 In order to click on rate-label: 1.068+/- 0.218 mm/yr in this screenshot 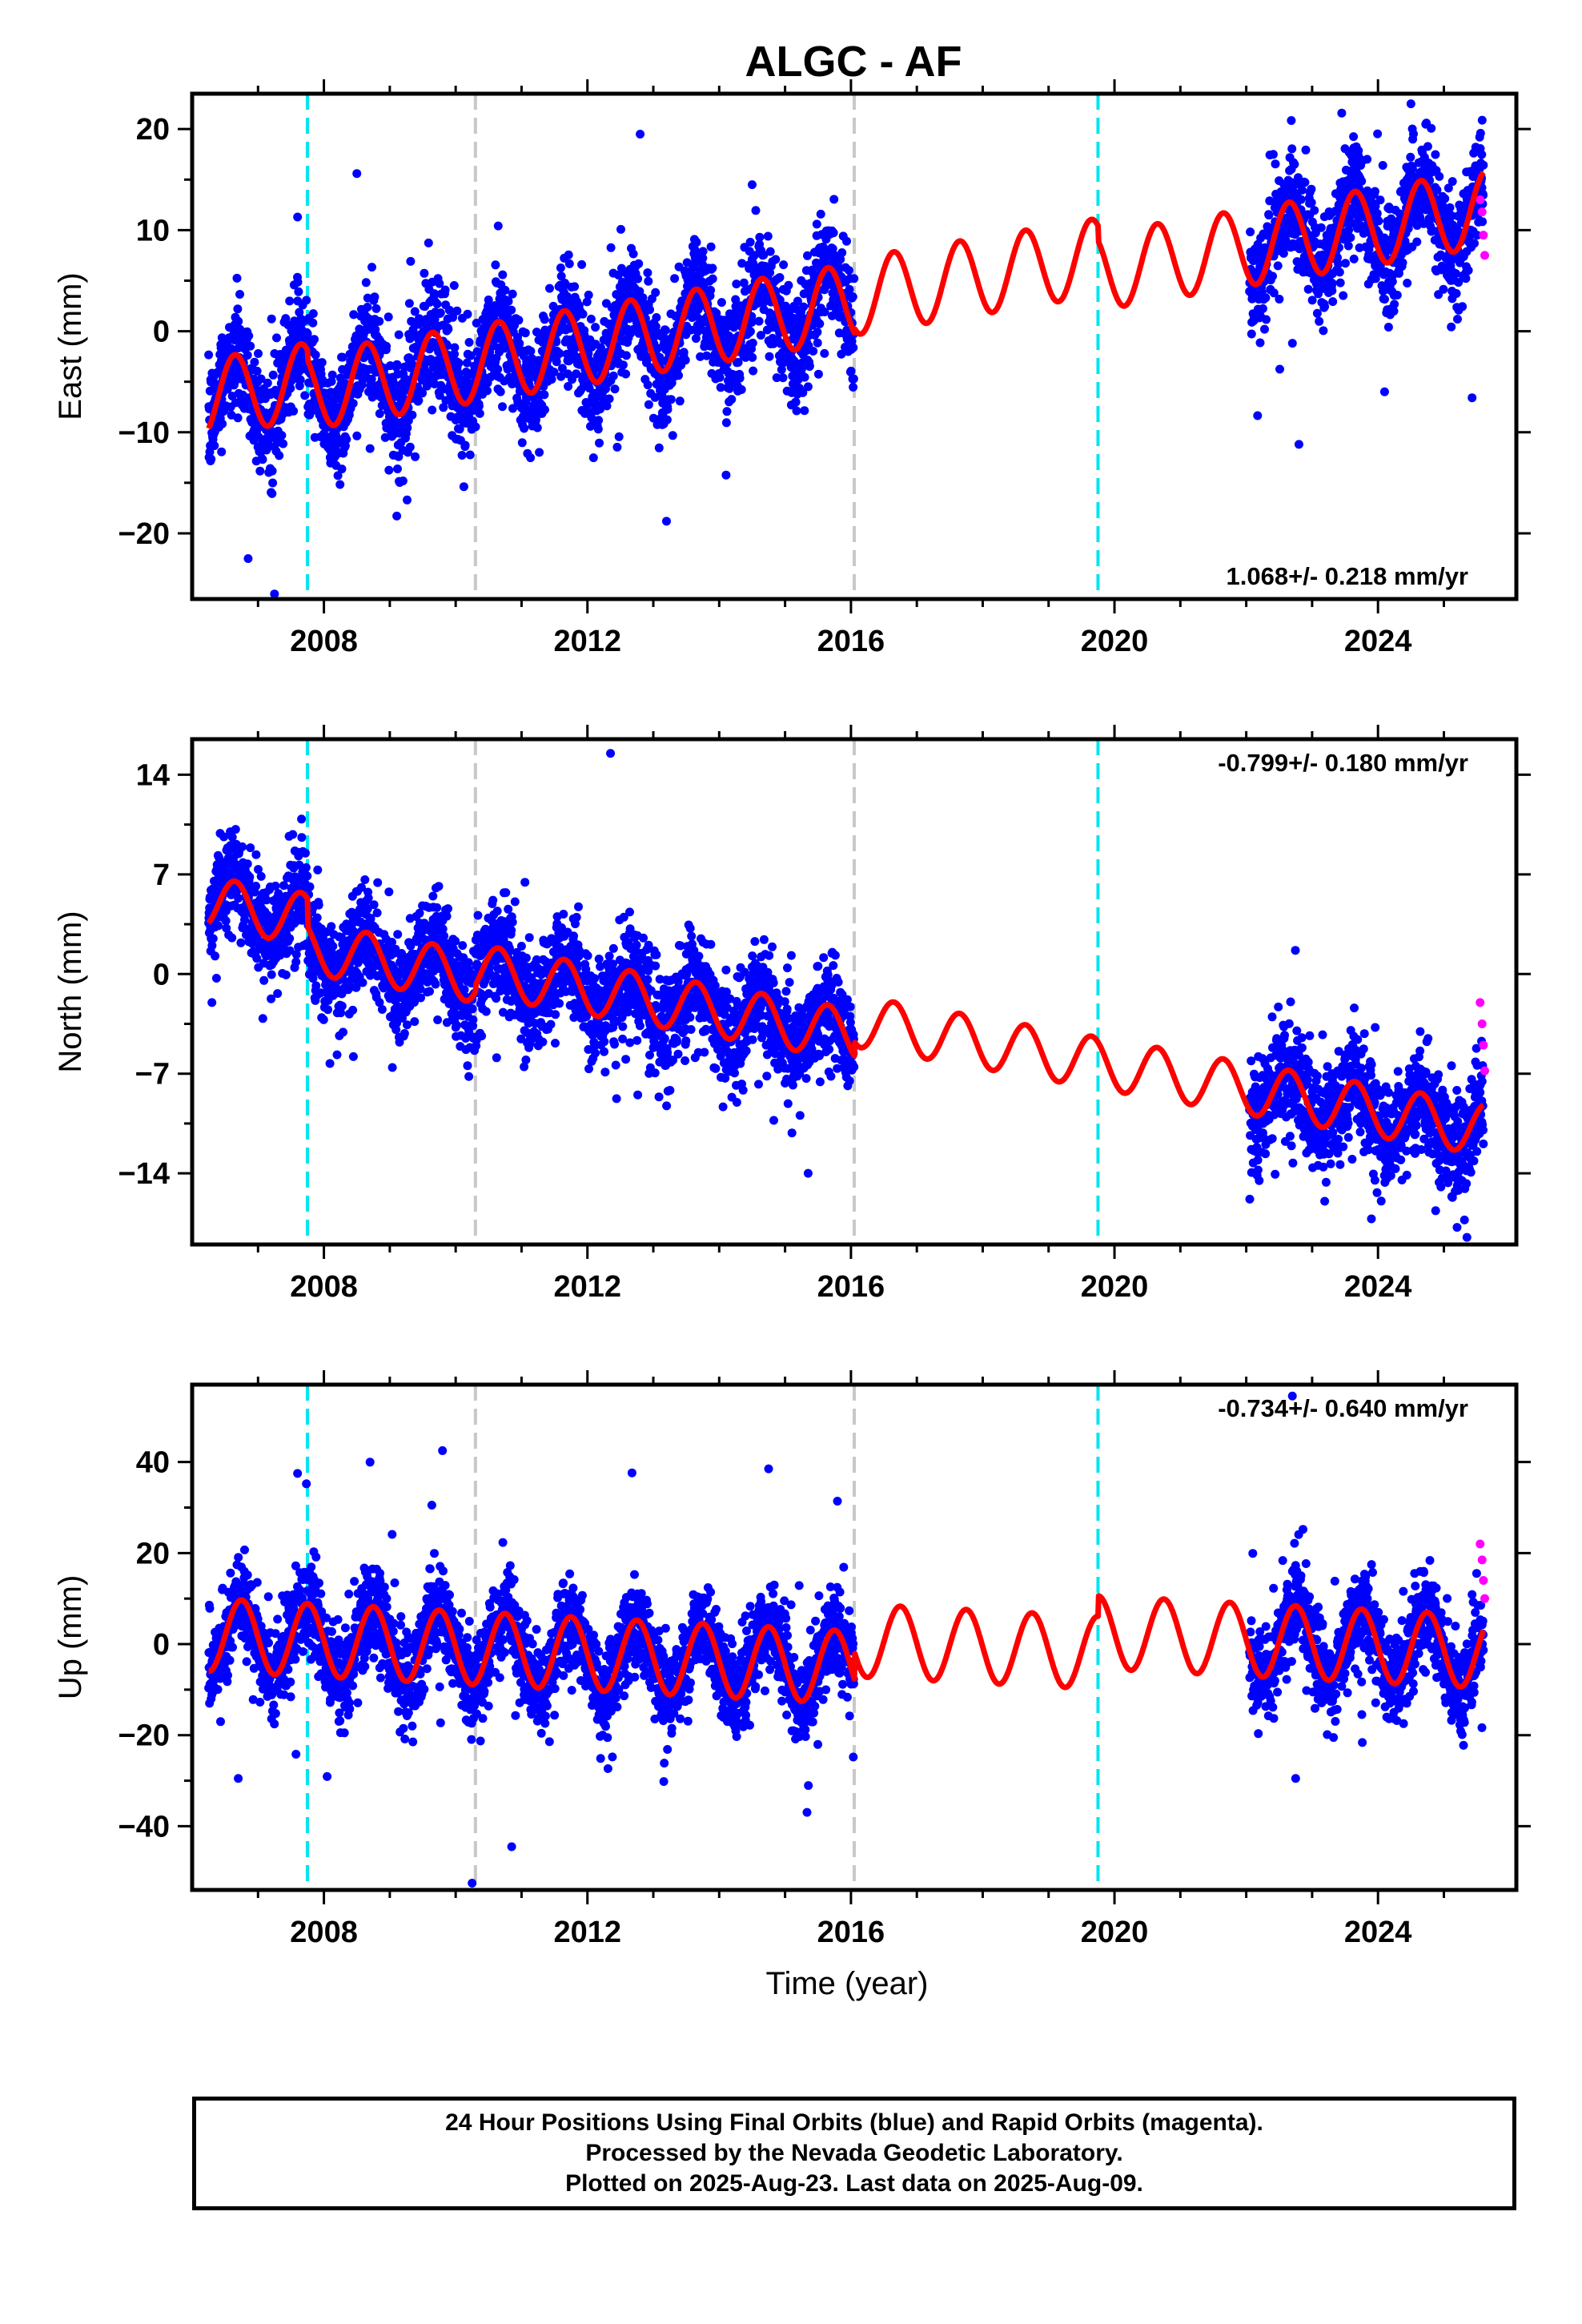, I will do `click(1348, 576)`.